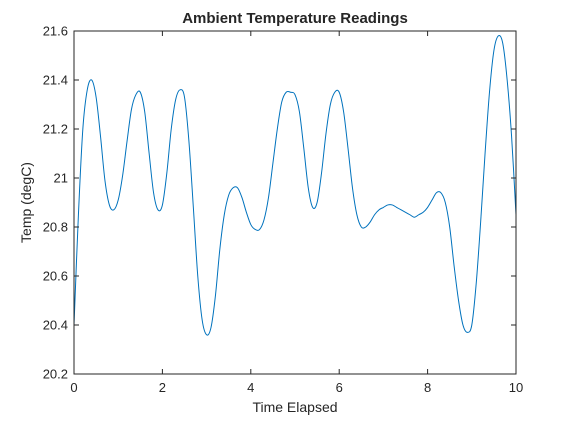 Image resolution: width=570 pixels, height=425 pixels. I want to click on x-tick-label: 4, so click(250, 387).